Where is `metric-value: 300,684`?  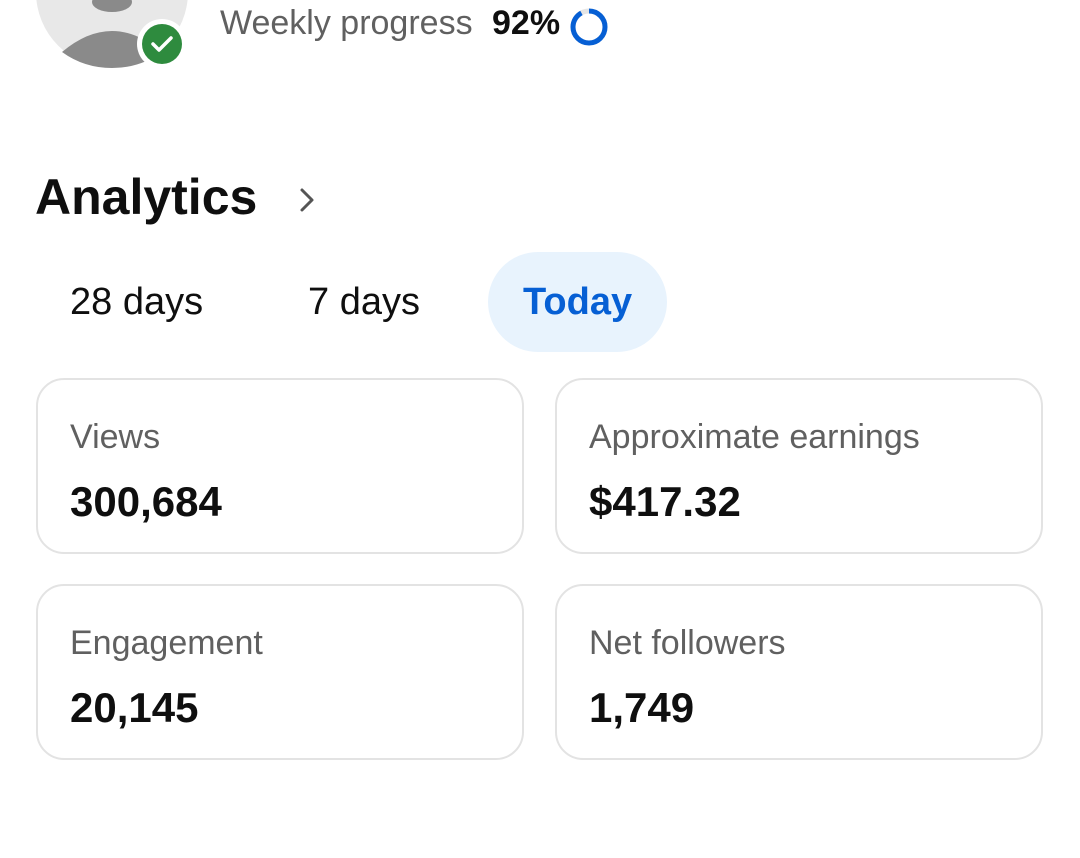 metric-value: 300,684 is located at coordinates (146, 501).